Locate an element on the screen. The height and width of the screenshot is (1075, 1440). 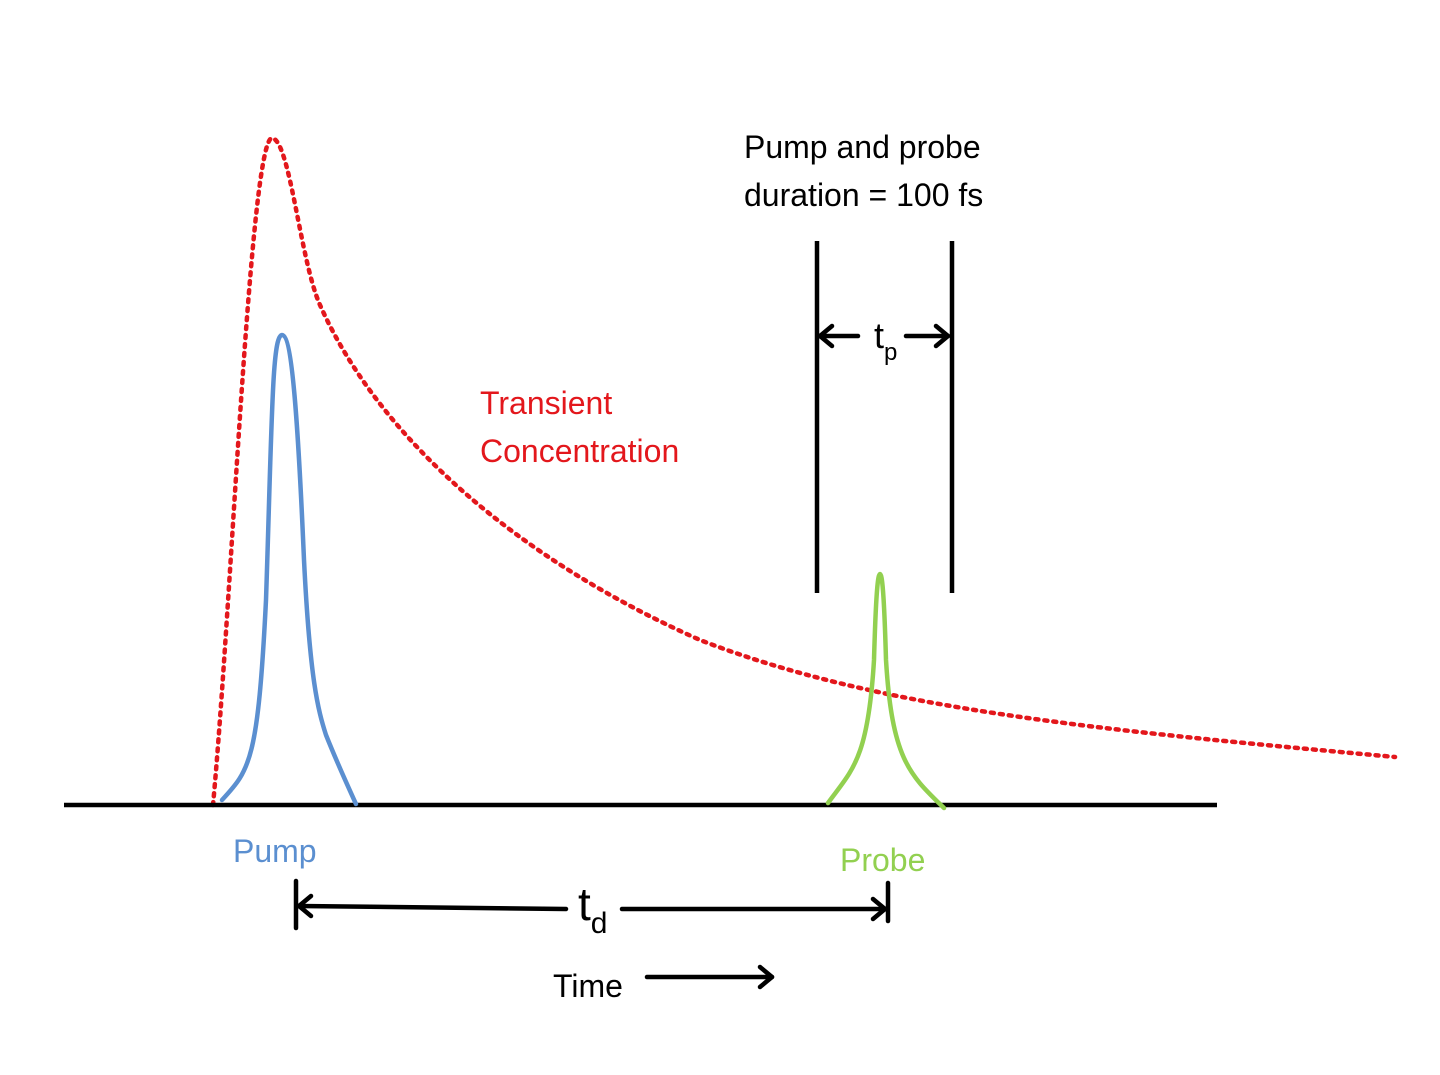
td-subscript: d is located at coordinates (599, 923).